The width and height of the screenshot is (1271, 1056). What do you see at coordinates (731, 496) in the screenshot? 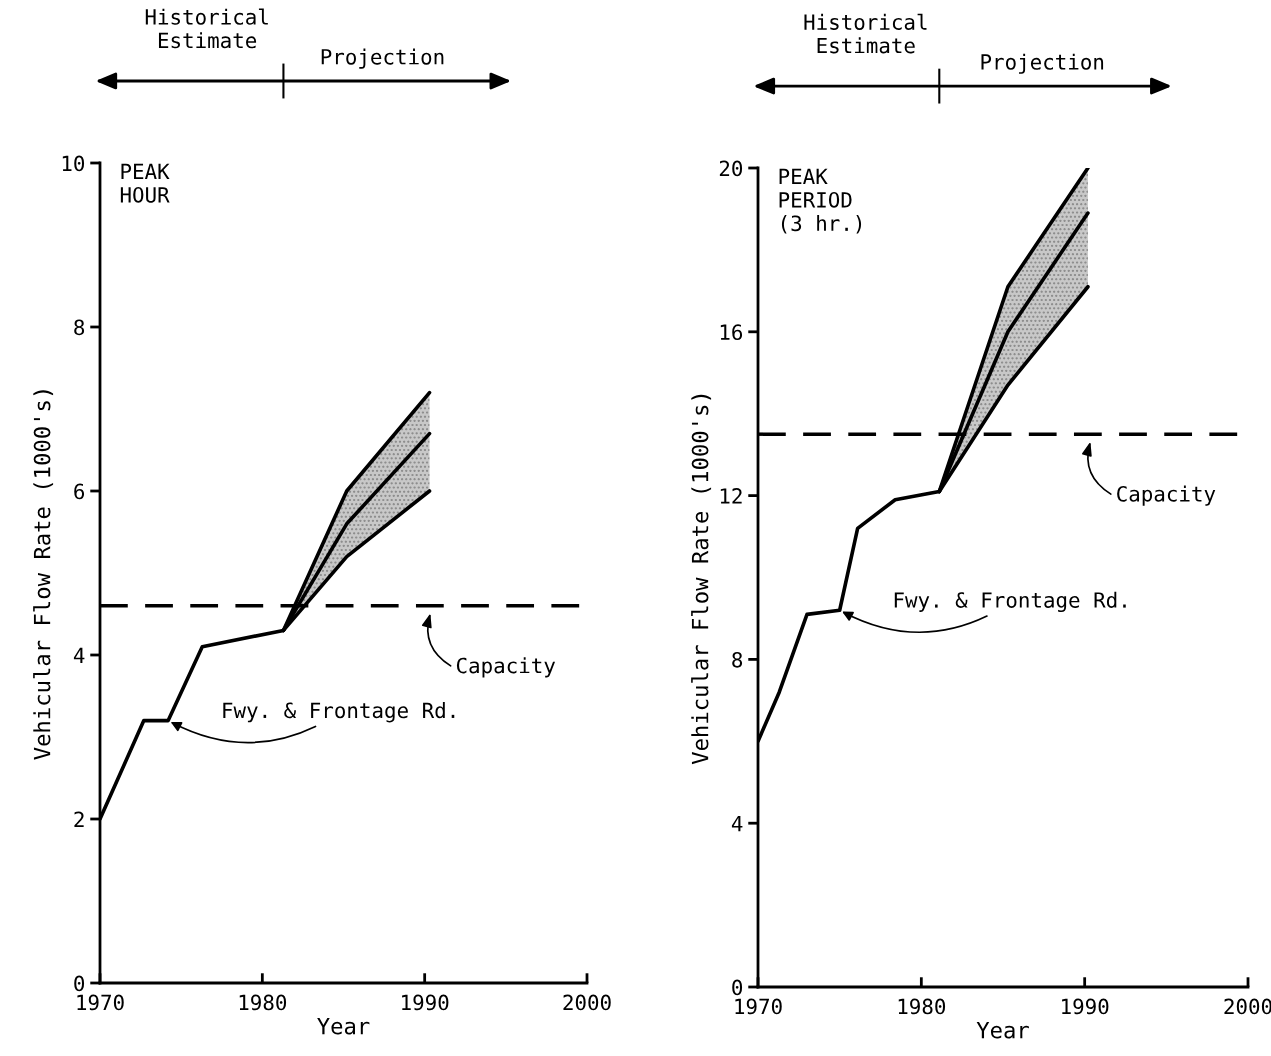
I see `y-tick-label: 12` at bounding box center [731, 496].